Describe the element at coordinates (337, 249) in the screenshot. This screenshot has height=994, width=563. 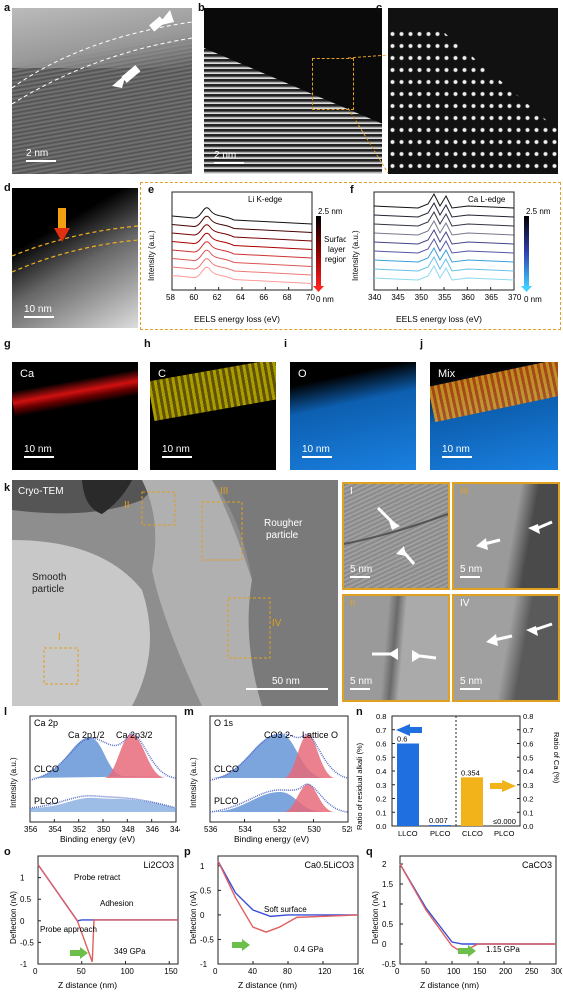
I see `eels-e-note-2: layer` at that location.